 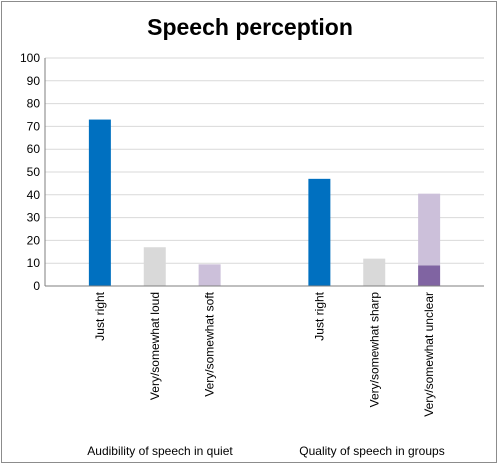 What do you see at coordinates (34, 172) in the screenshot?
I see `y-tick-label: 50` at bounding box center [34, 172].